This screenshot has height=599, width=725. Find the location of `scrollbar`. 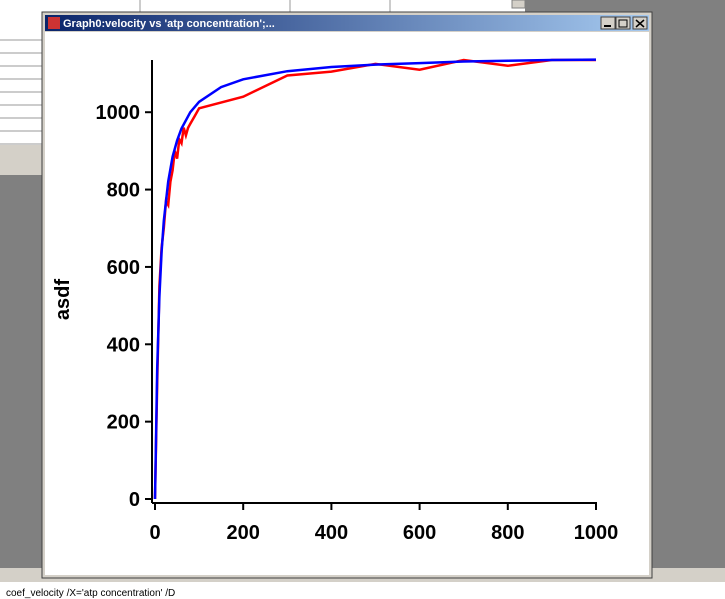

scrollbar is located at coordinates (518, 4).